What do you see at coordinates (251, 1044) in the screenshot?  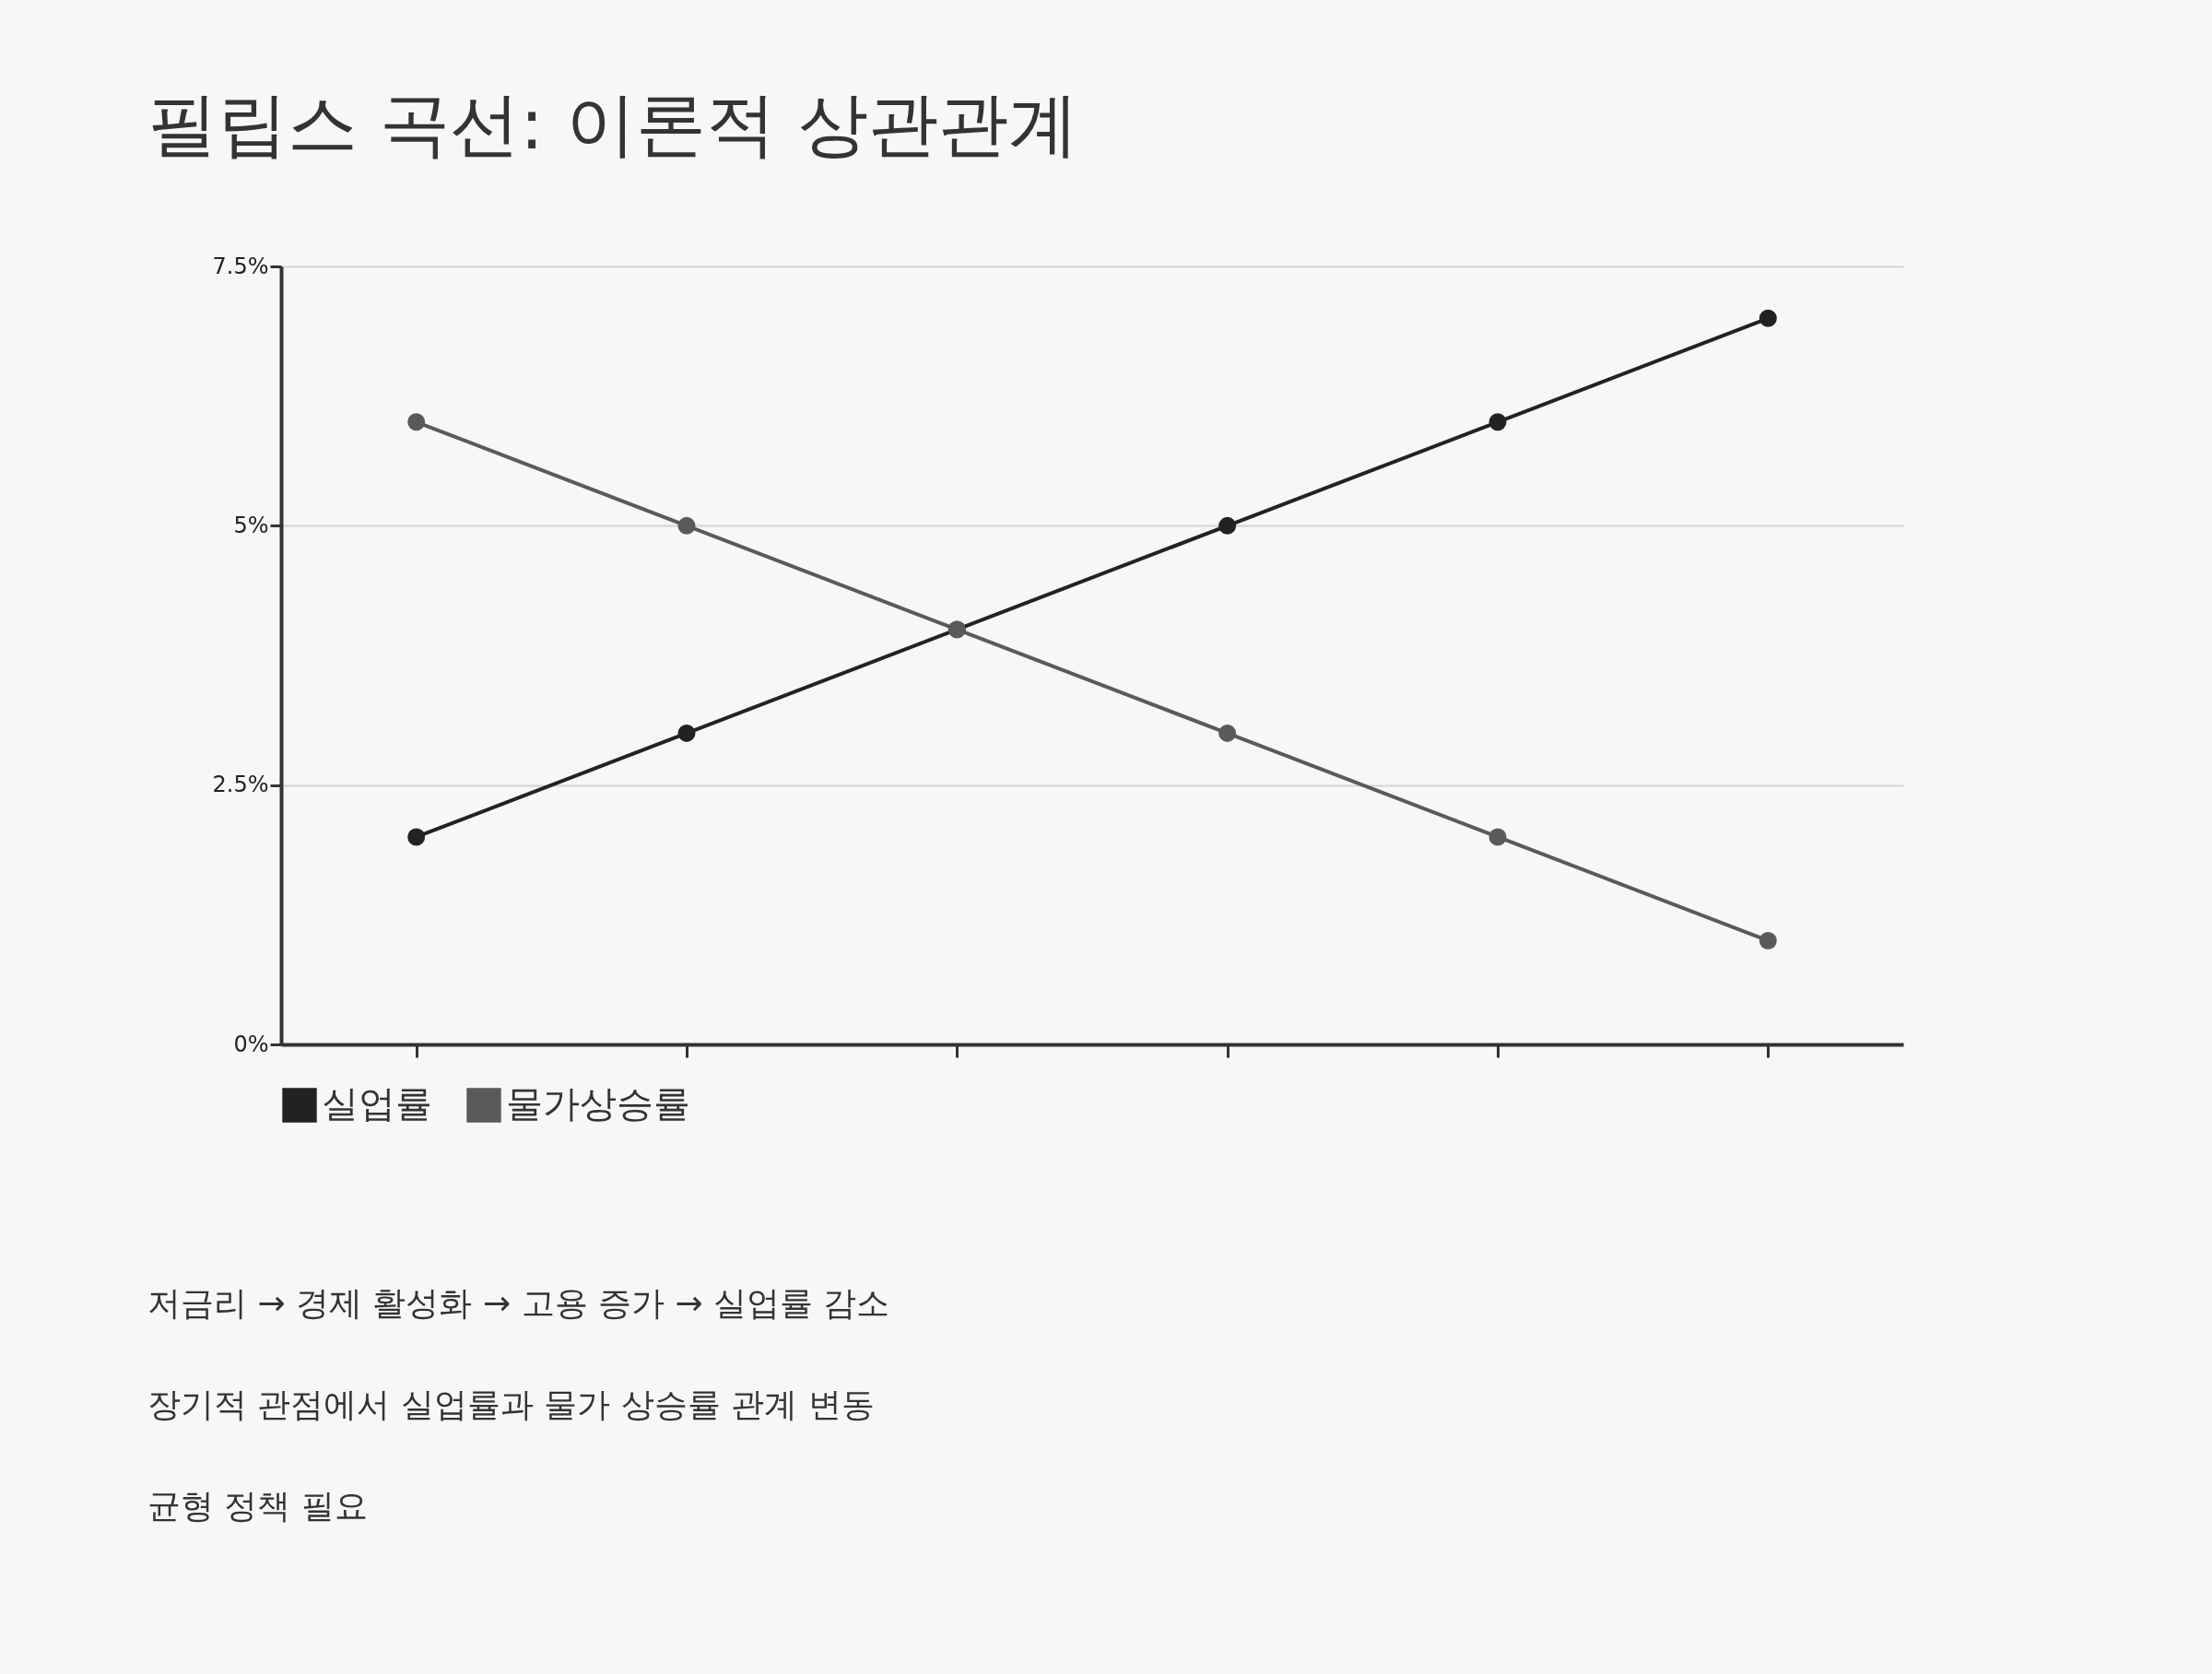 I see `y-tick-label: 0%` at bounding box center [251, 1044].